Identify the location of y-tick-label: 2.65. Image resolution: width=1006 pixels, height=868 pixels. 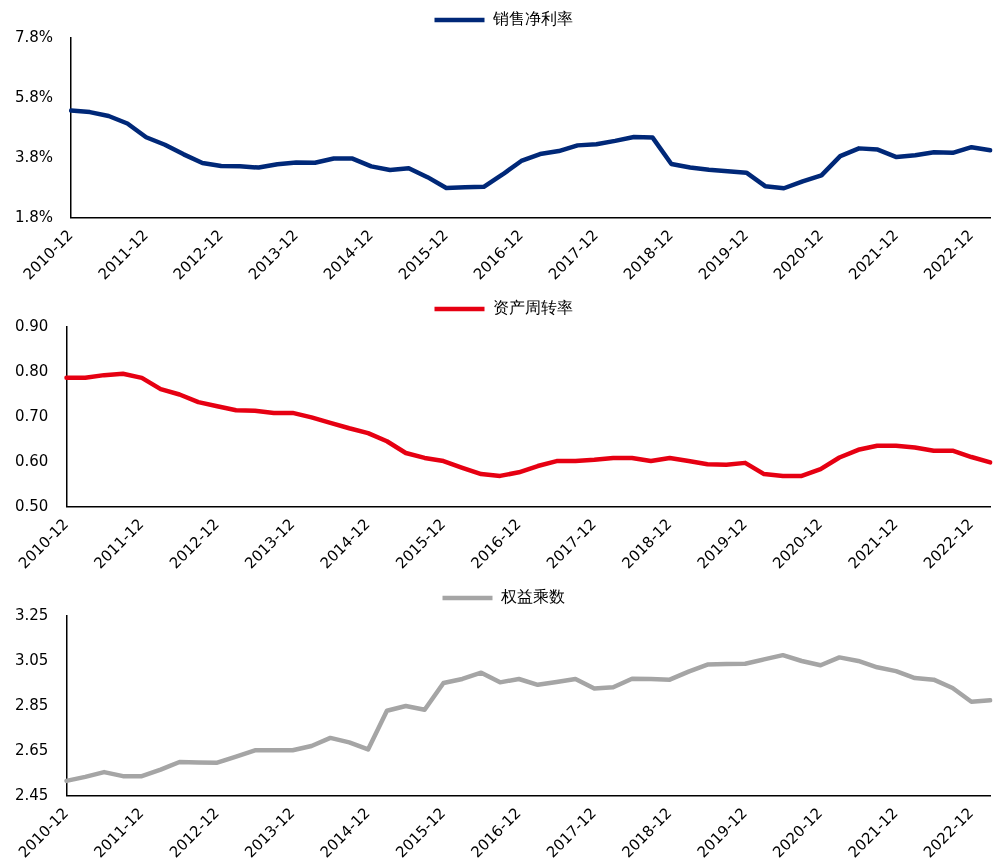
(31, 749).